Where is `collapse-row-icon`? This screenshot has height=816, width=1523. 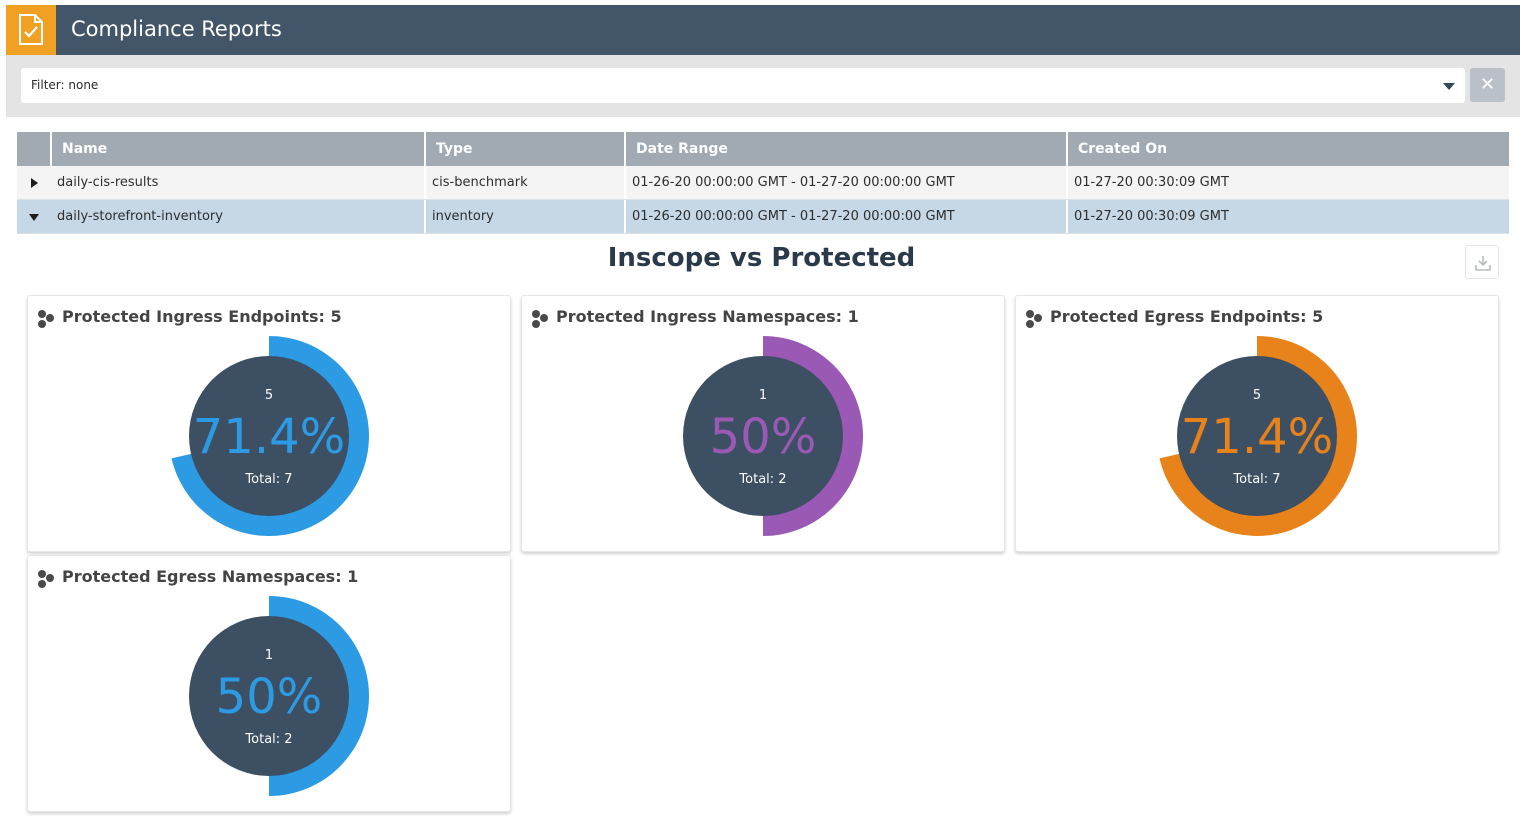 collapse-row-icon is located at coordinates (34, 217).